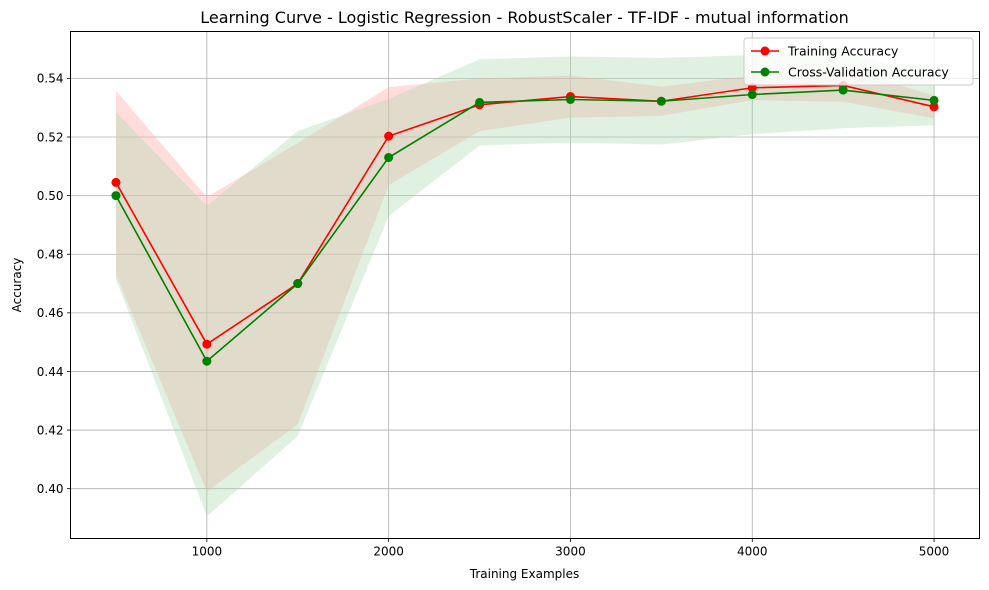  What do you see at coordinates (843, 51) in the screenshot?
I see `legend-label-training: Training Accuracy` at bounding box center [843, 51].